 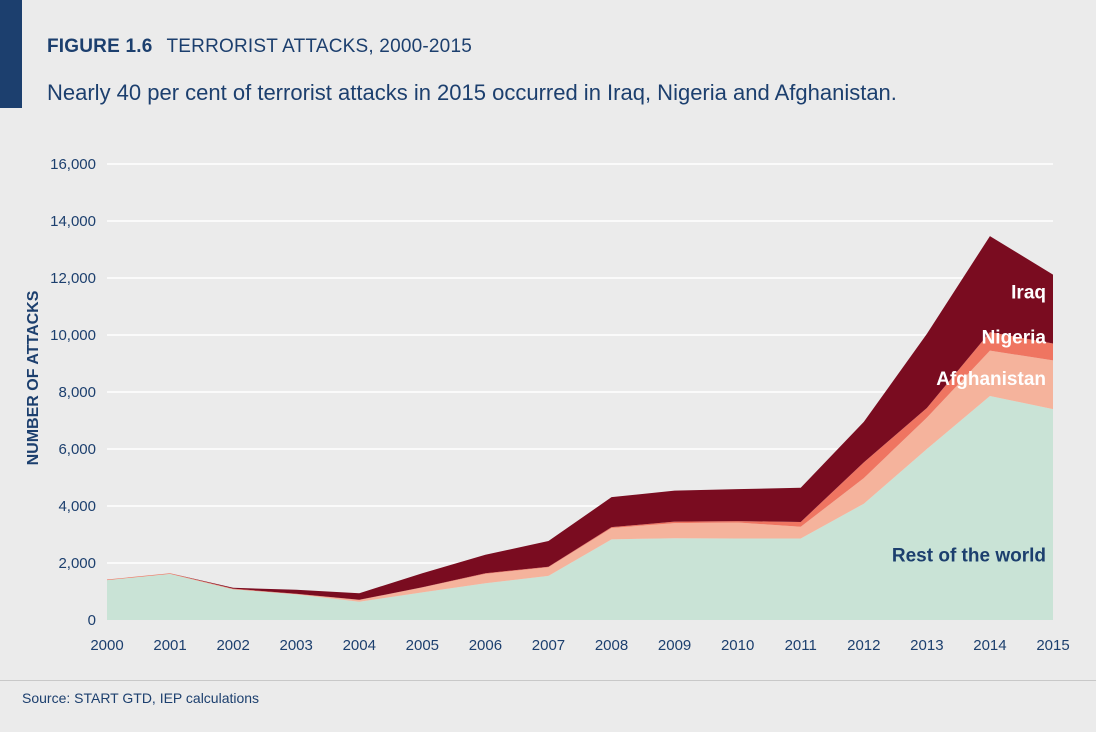 What do you see at coordinates (169, 645) in the screenshot?
I see `x-tick-label: 2001` at bounding box center [169, 645].